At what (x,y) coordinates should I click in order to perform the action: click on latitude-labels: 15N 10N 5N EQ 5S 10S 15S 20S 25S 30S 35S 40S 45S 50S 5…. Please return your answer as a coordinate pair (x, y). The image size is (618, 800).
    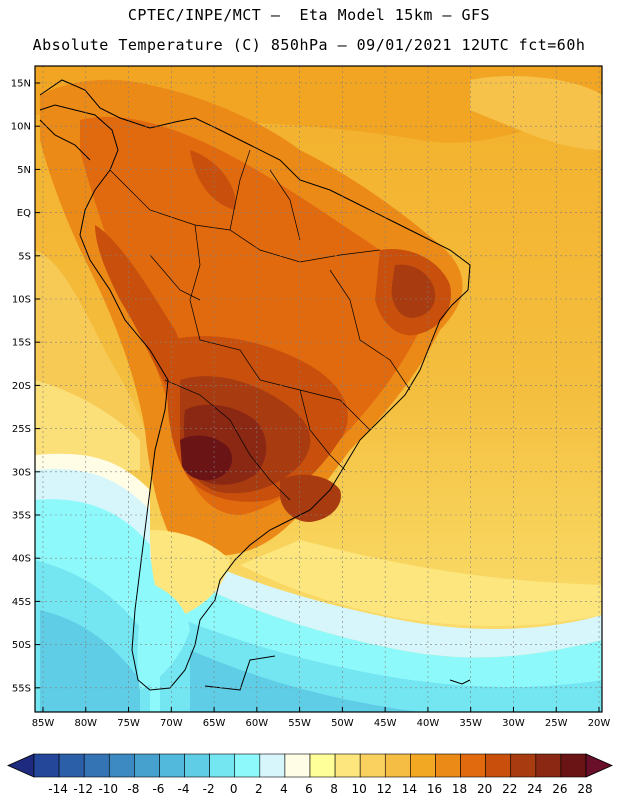
    Looking at the image, I should click on (25, 386).